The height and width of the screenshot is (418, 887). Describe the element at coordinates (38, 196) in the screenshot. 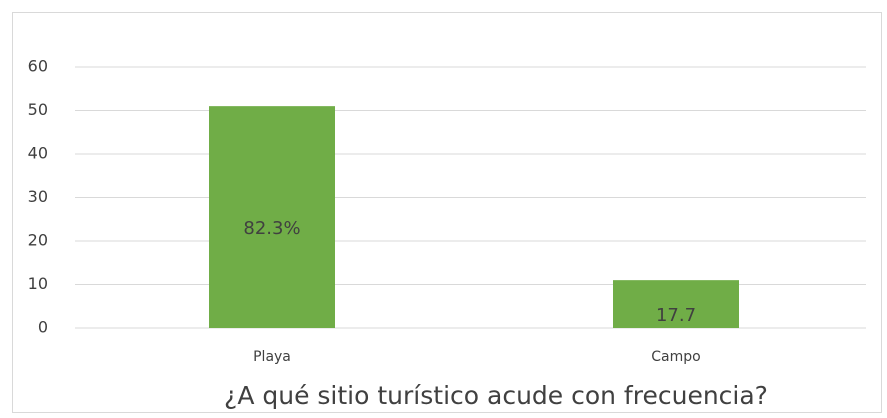

I see `y-tick-label: 30` at that location.